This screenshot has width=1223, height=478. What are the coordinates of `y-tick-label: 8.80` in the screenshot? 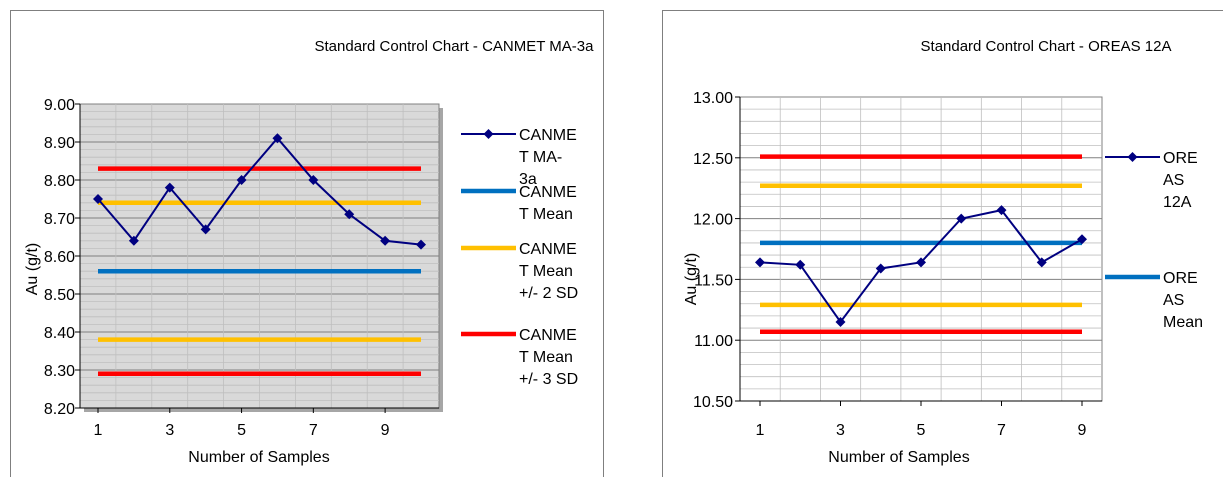 It's located at (59, 181).